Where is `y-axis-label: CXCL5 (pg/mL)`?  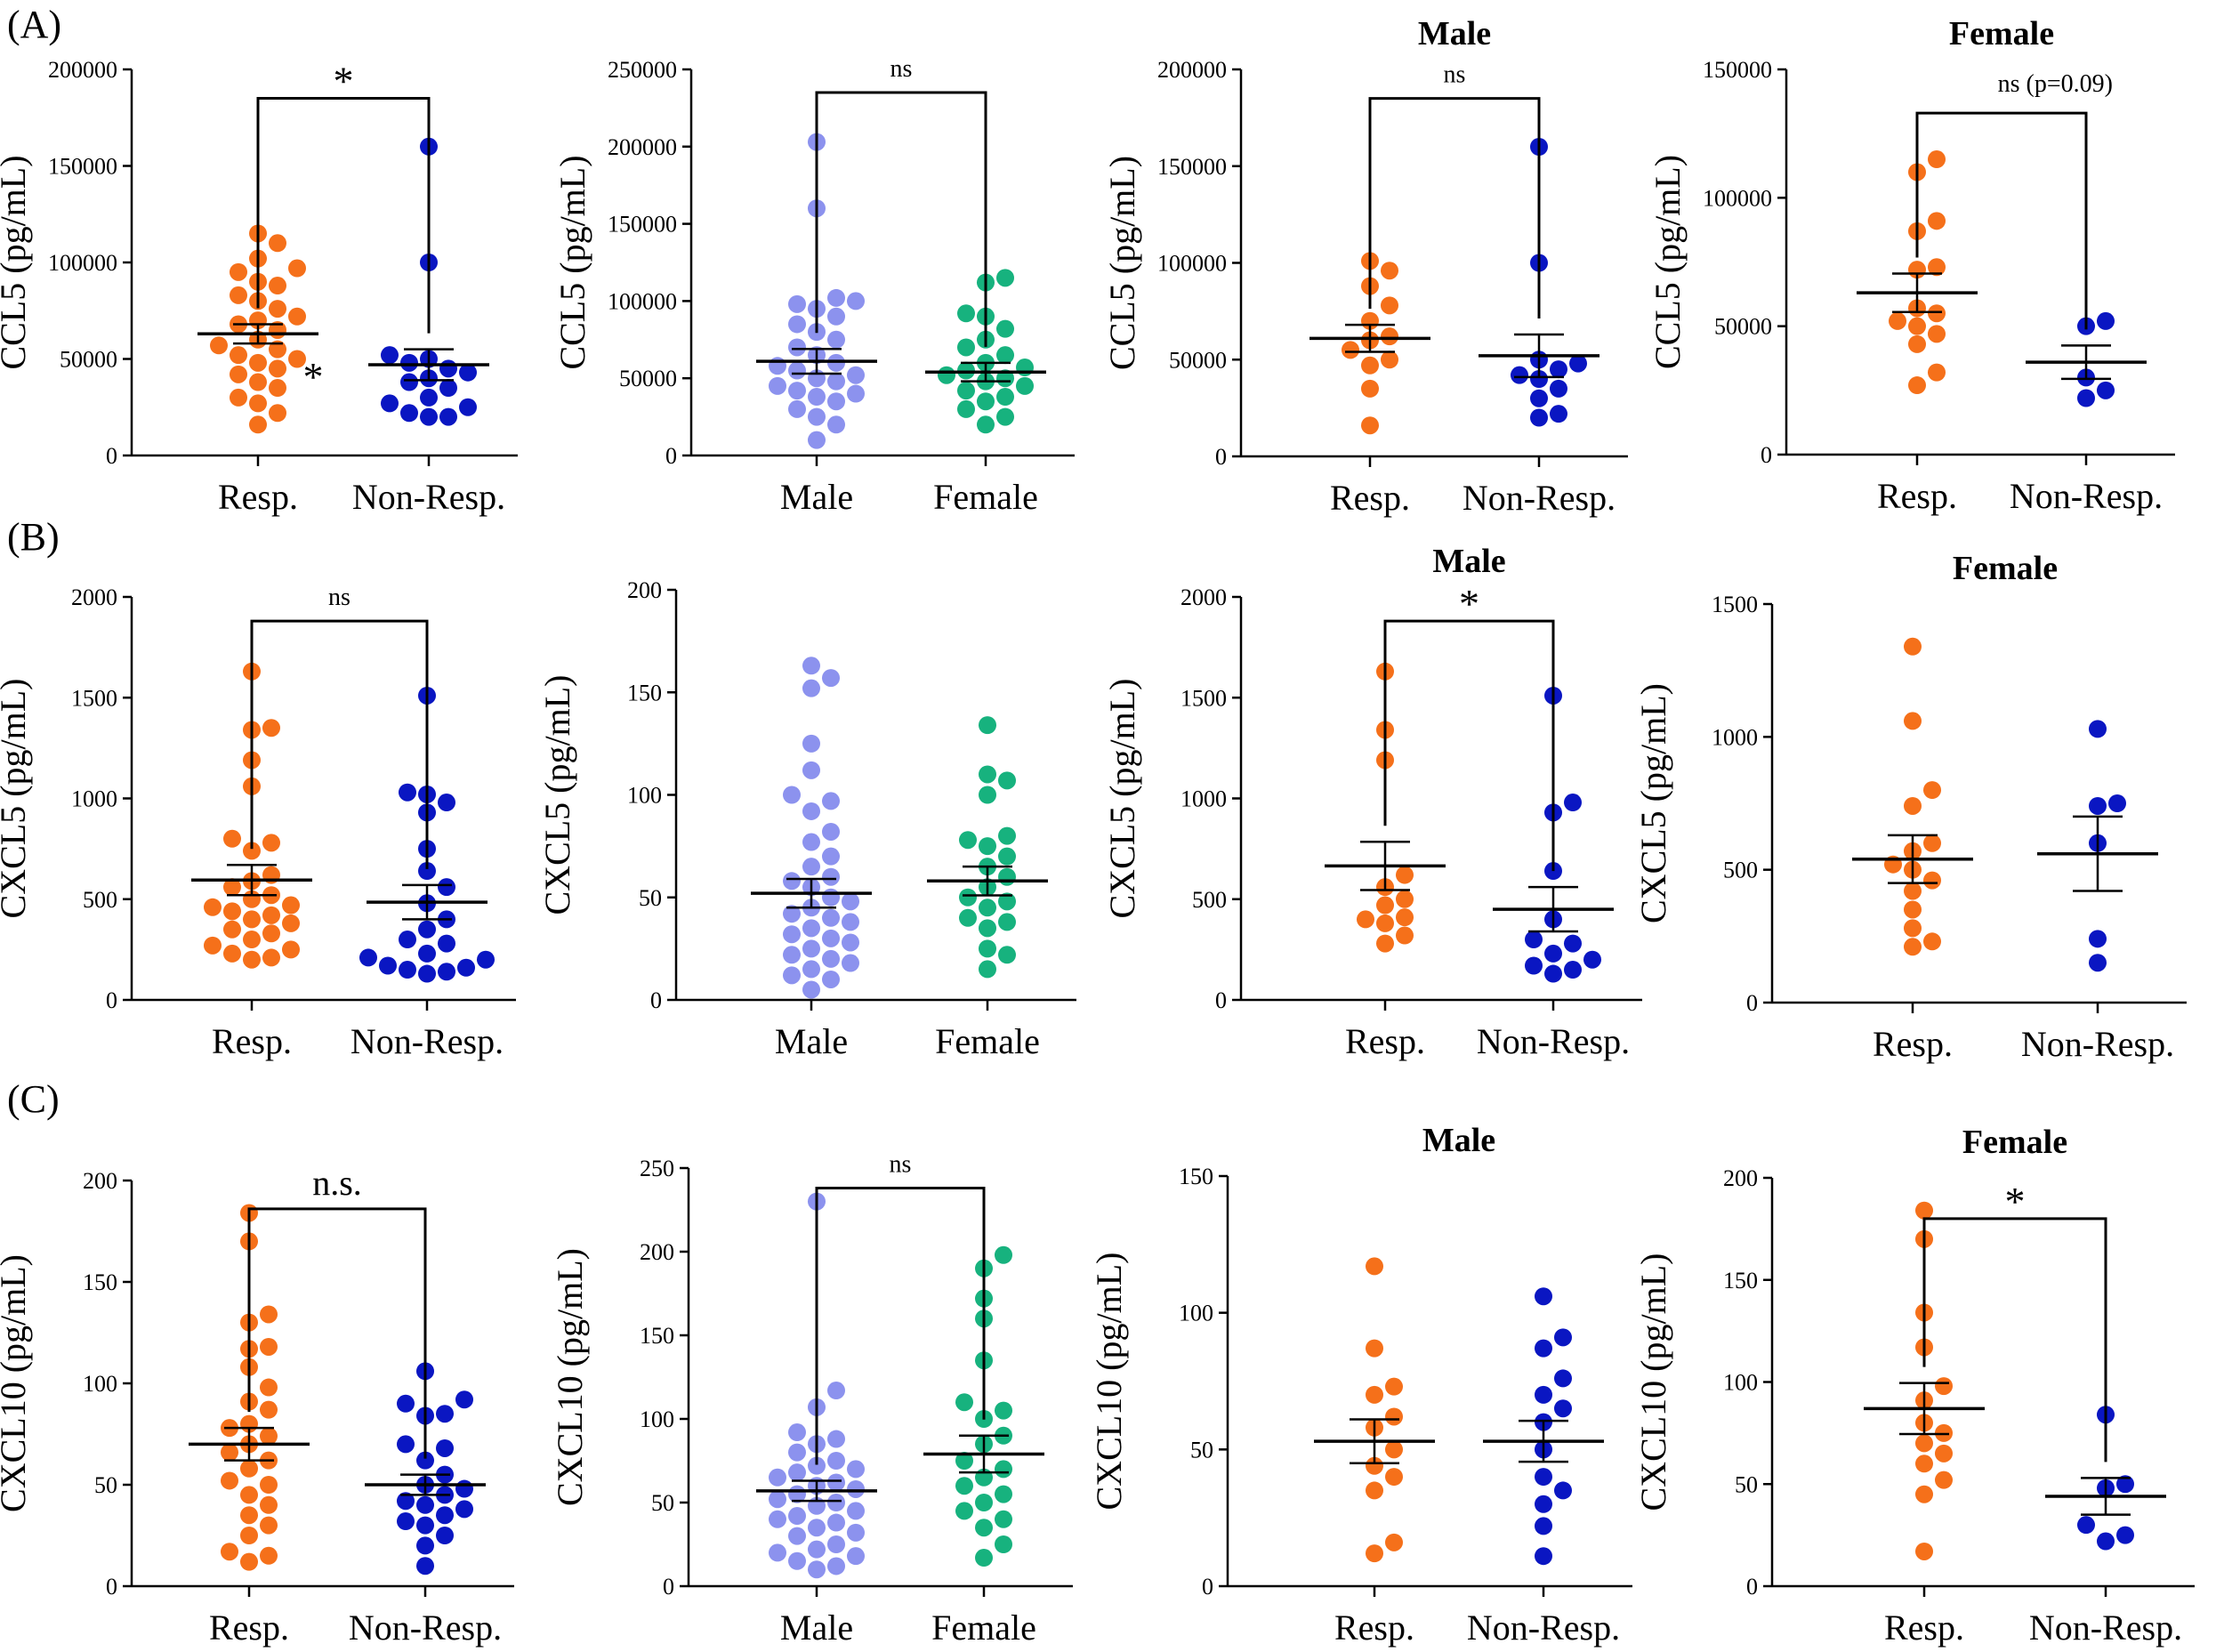
y-axis-label: CXCL5 (pg/mL) is located at coordinates (16, 799).